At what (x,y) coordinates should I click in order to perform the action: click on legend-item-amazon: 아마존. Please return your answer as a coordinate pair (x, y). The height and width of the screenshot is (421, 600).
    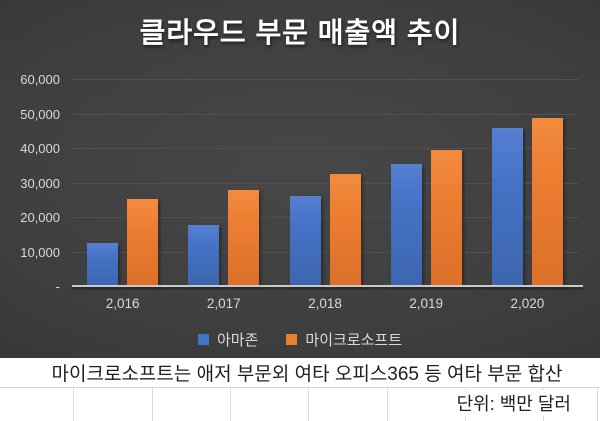
    Looking at the image, I should click on (228, 339).